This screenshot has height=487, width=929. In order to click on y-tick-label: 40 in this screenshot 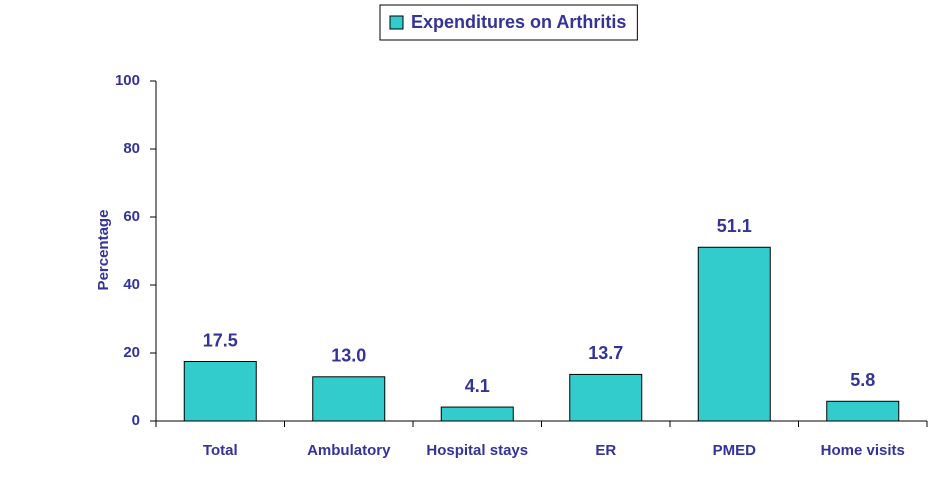, I will do `click(131, 284)`.